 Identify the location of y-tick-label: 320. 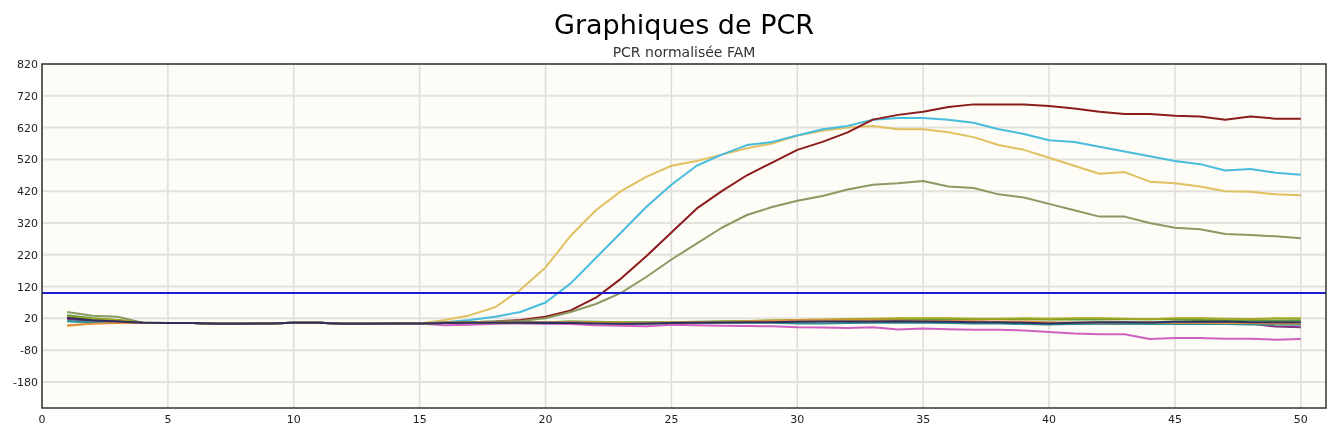
(27, 223).